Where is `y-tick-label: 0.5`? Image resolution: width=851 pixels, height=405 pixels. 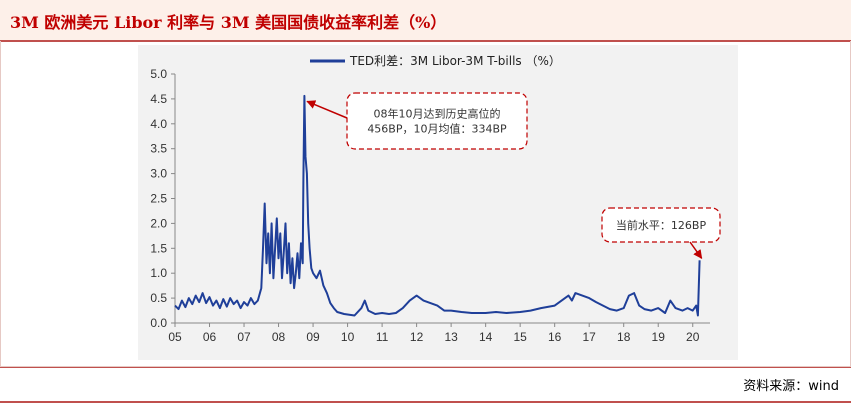 y-tick-label: 0.5 is located at coordinates (158, 298).